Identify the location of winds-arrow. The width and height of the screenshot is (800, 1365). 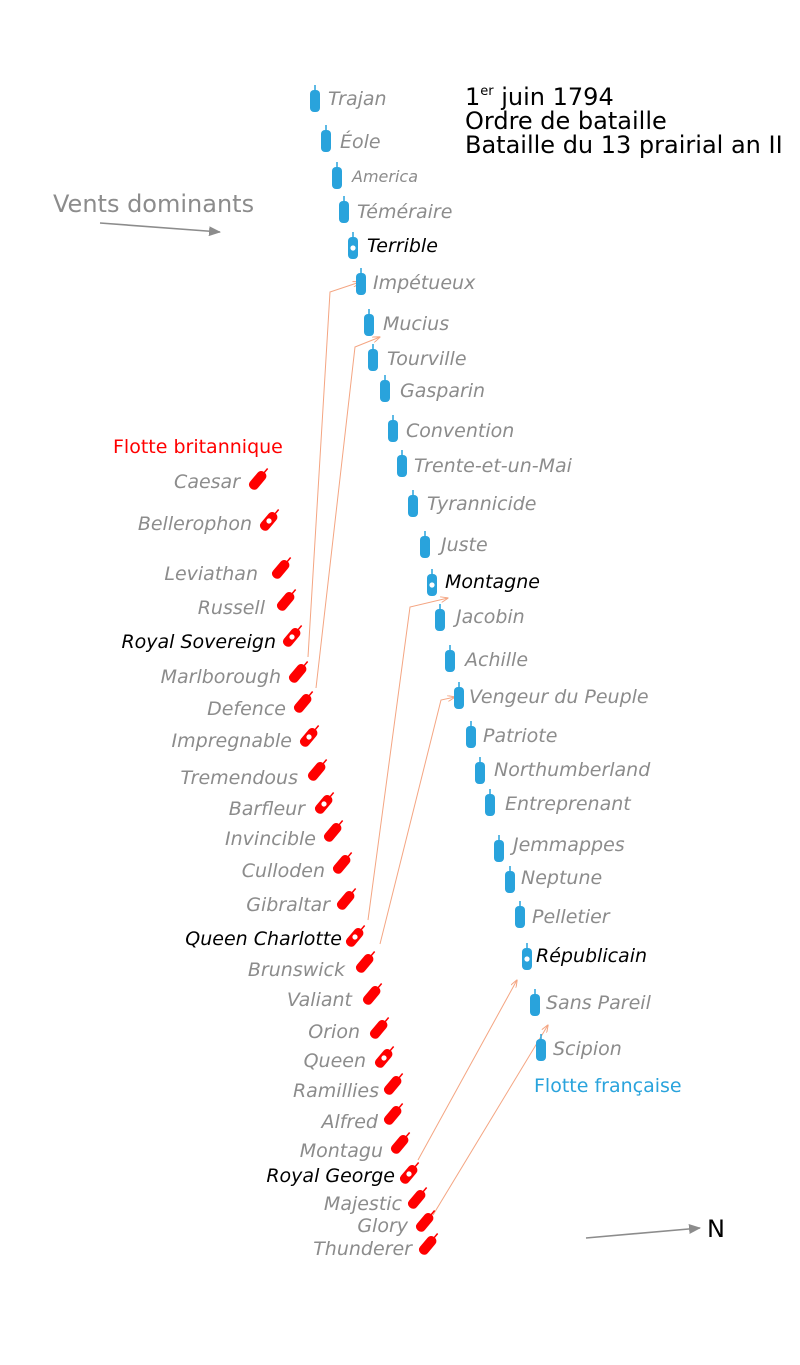
(160, 229).